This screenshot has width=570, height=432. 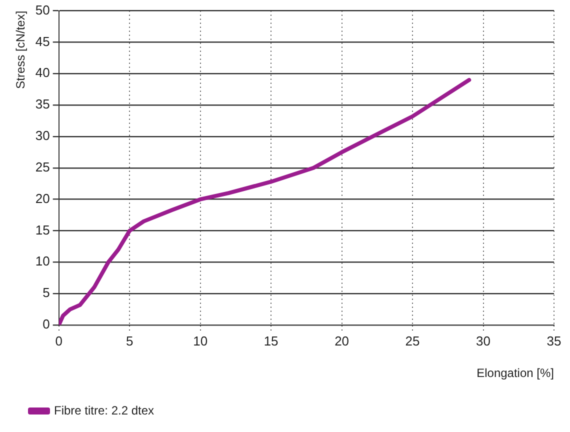 I want to click on x-tick-label: 20, so click(x=342, y=340).